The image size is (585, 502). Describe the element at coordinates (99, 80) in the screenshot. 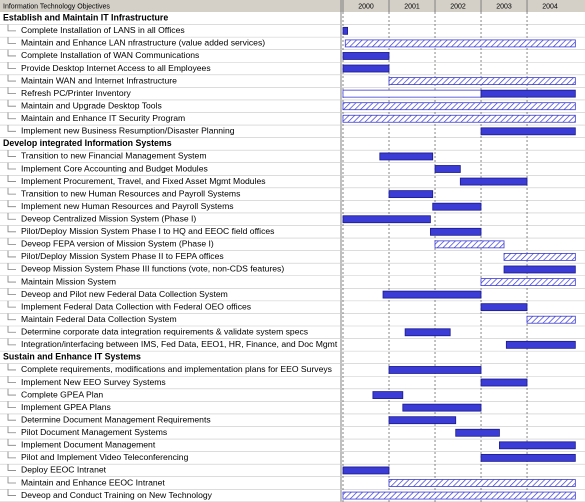

I see `task-label: Maintain WAN and Internet Infrastructure` at that location.